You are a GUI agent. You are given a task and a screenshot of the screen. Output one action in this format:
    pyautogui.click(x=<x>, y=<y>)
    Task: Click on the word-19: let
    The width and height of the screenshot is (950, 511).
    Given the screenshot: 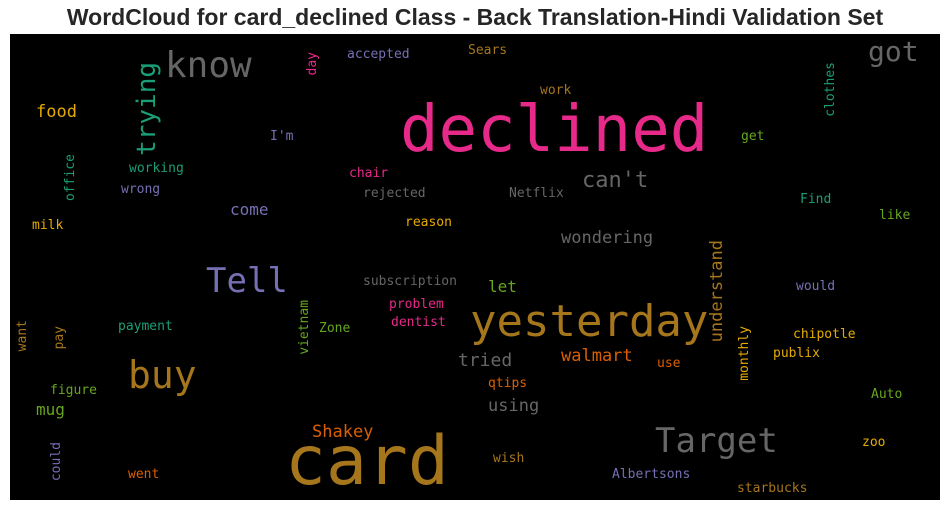 What is the action you would take?
    pyautogui.click(x=502, y=286)
    